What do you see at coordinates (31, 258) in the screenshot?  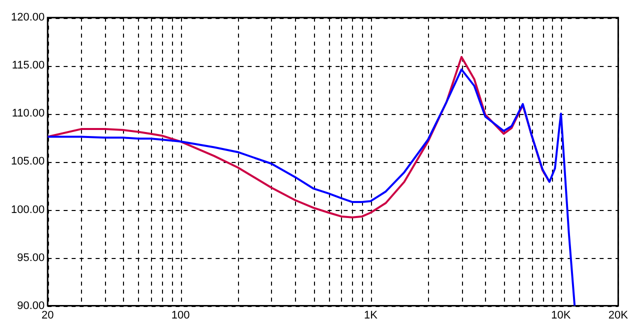 I see `y-tick-label: 95.00` at bounding box center [31, 258].